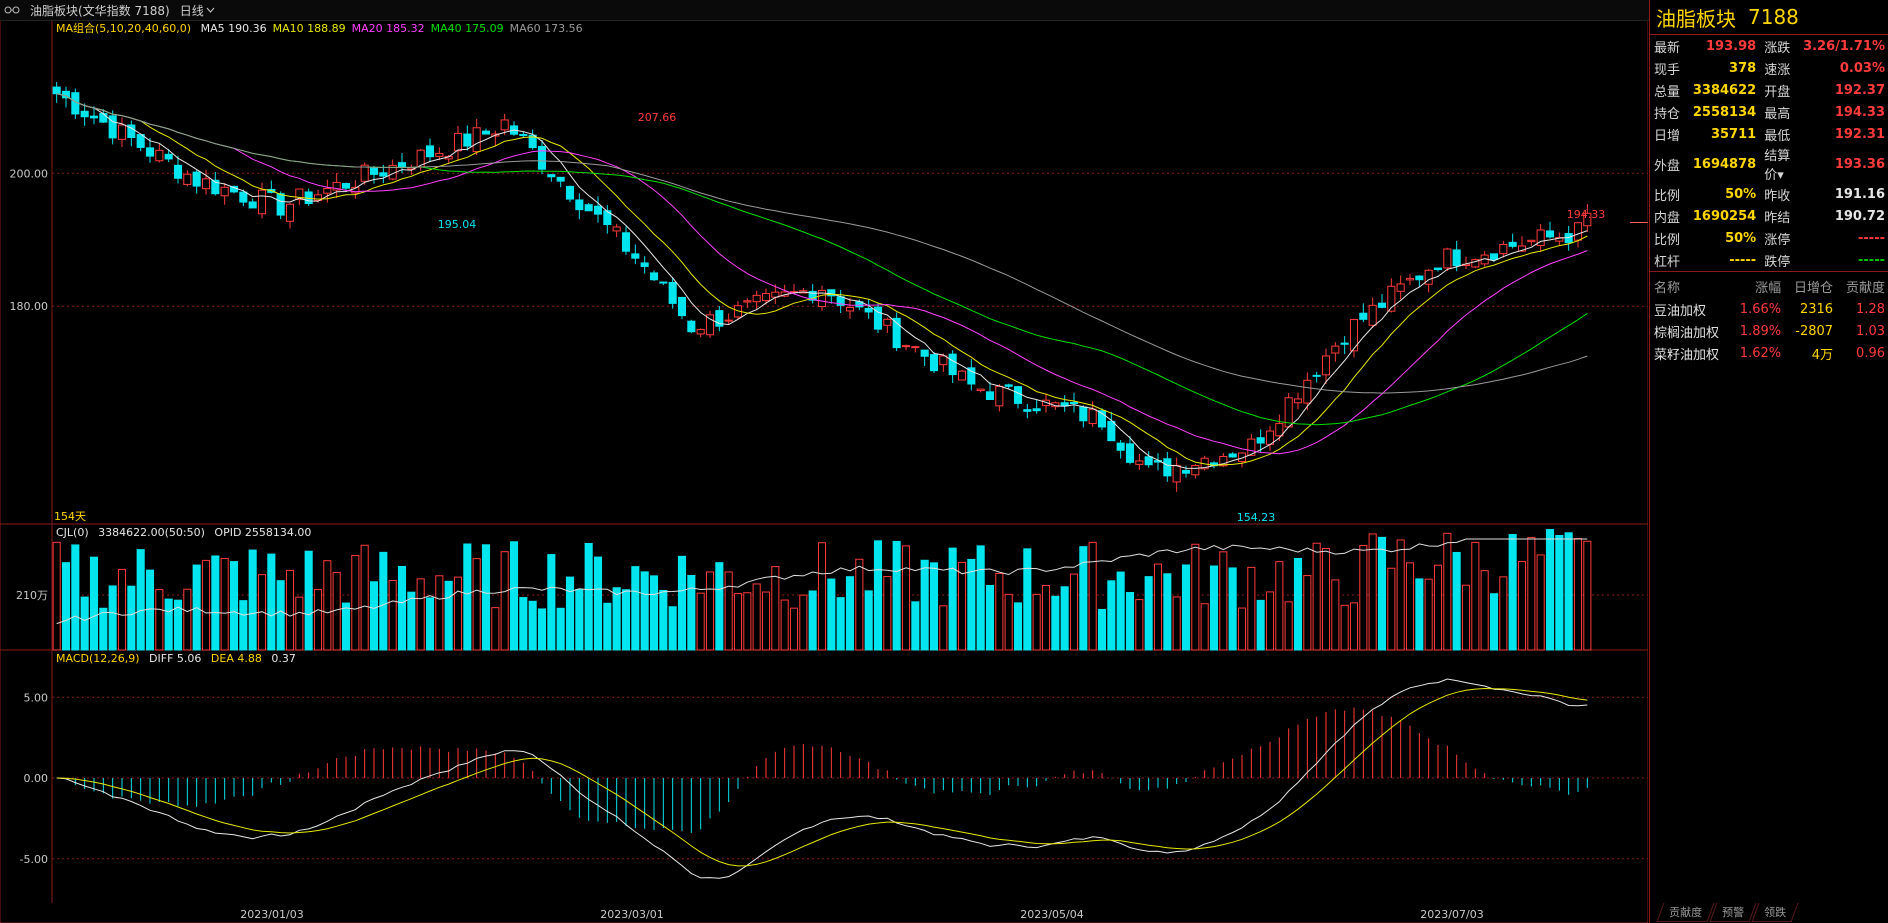 This screenshot has width=1888, height=923. What do you see at coordinates (1777, 240) in the screenshot?
I see `quote-key: 涨停` at bounding box center [1777, 240].